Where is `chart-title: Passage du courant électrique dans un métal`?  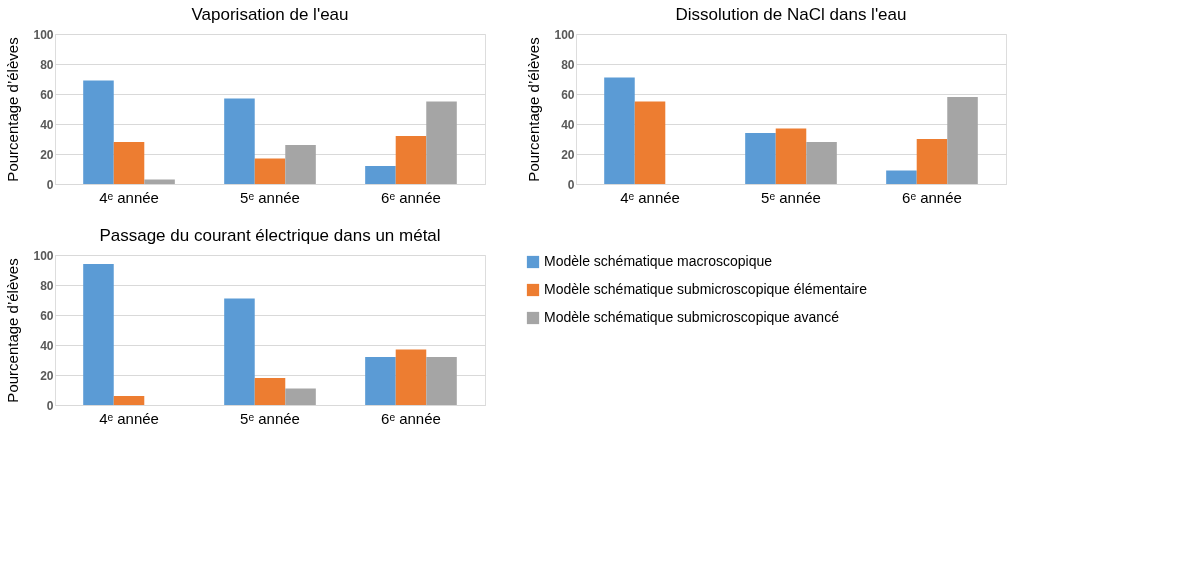 chart-title: Passage du courant électrique dans un métal is located at coordinates (270, 235).